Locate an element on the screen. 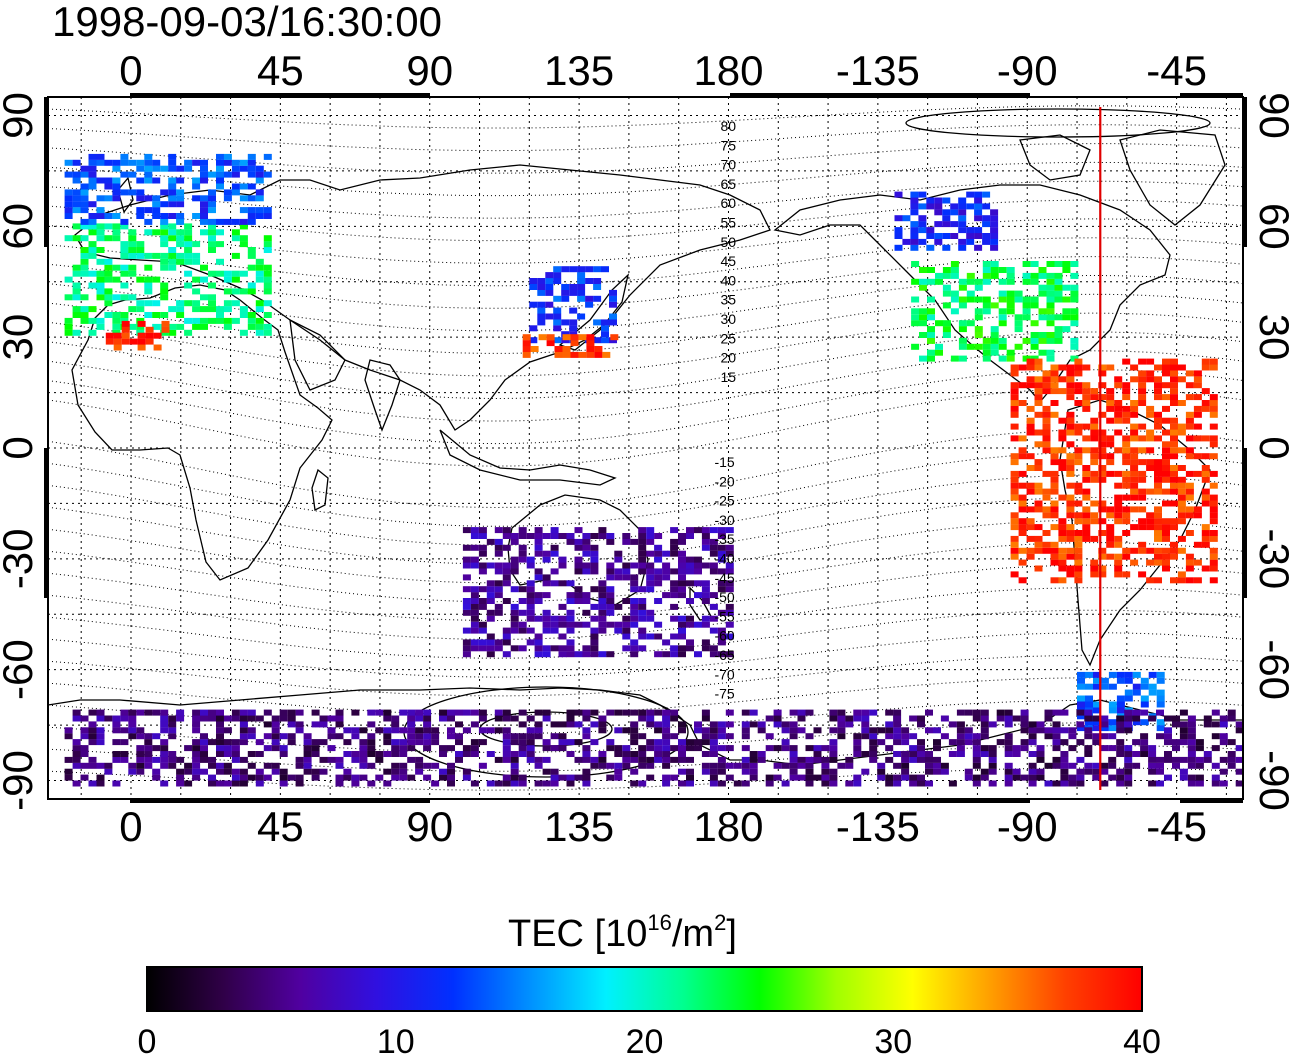  right-lat-tick: 60 is located at coordinates (1271, 226).